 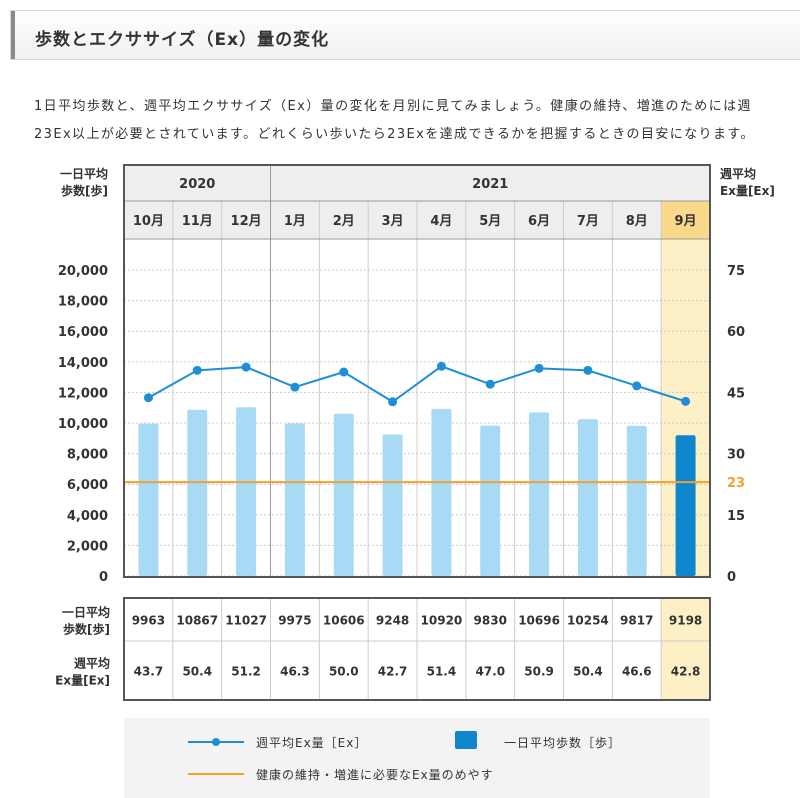 What do you see at coordinates (83, 271) in the screenshot?
I see `left-tick-label: 20,000` at bounding box center [83, 271].